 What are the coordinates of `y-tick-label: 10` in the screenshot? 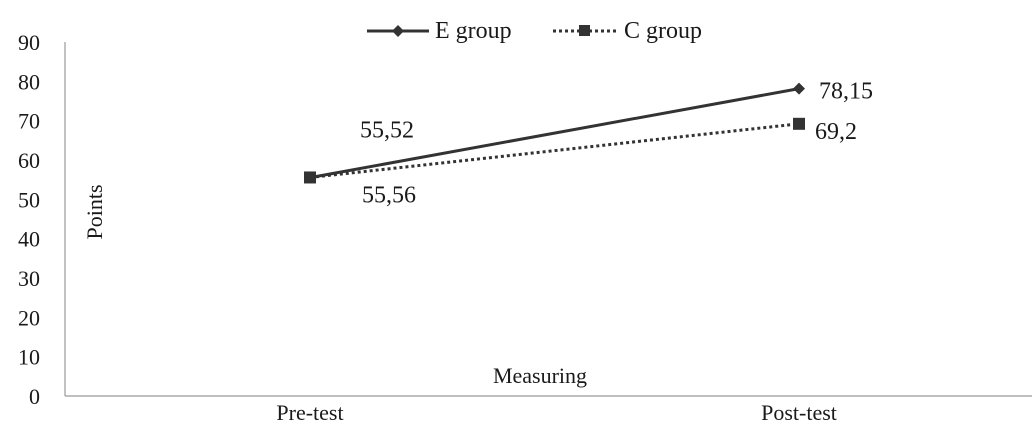 It's located at (29, 357).